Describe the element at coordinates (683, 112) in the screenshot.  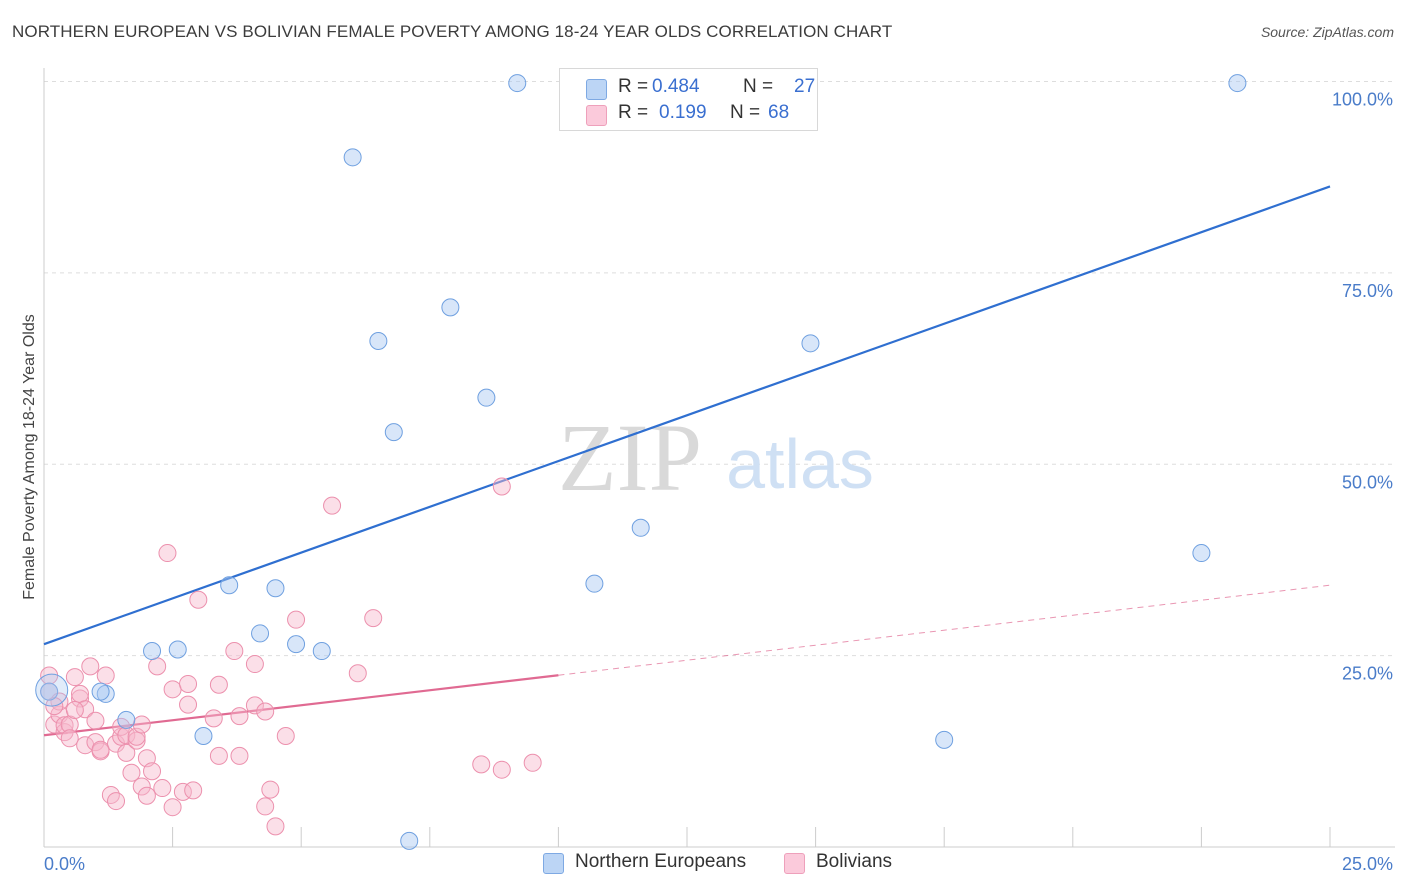
I see `legend-r-value: 0.199` at that location.